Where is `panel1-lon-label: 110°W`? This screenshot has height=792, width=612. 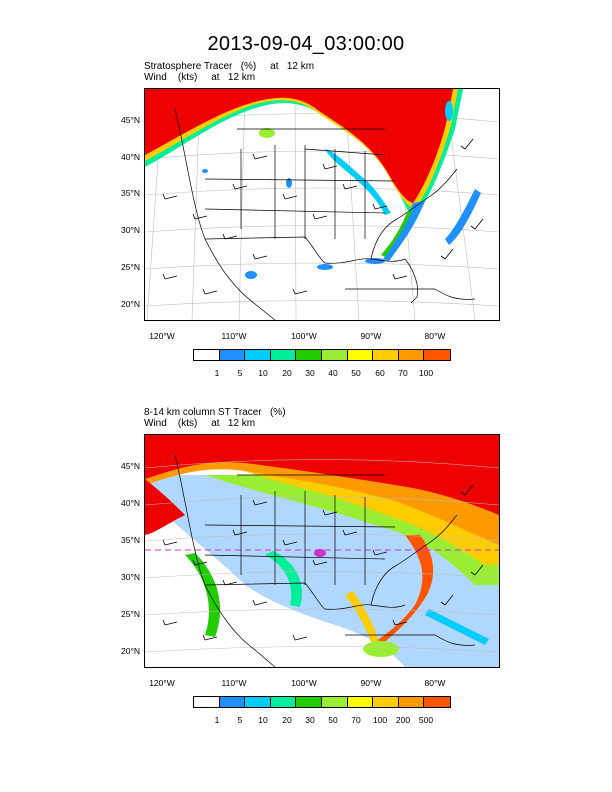
panel1-lon-label: 110°W is located at coordinates (234, 336).